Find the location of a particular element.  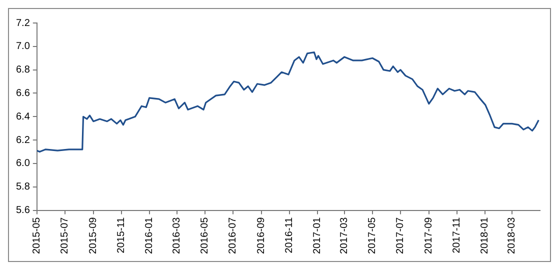

x-tick-label: 2018-03 is located at coordinates (512, 235).